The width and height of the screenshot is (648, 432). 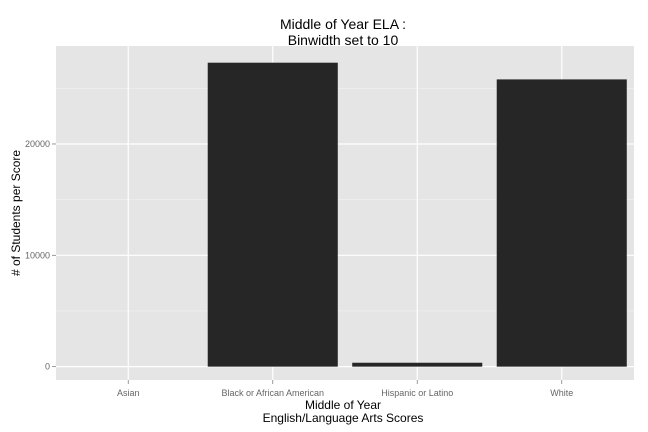 I want to click on x-tick-label: Black or African American, so click(x=272, y=393).